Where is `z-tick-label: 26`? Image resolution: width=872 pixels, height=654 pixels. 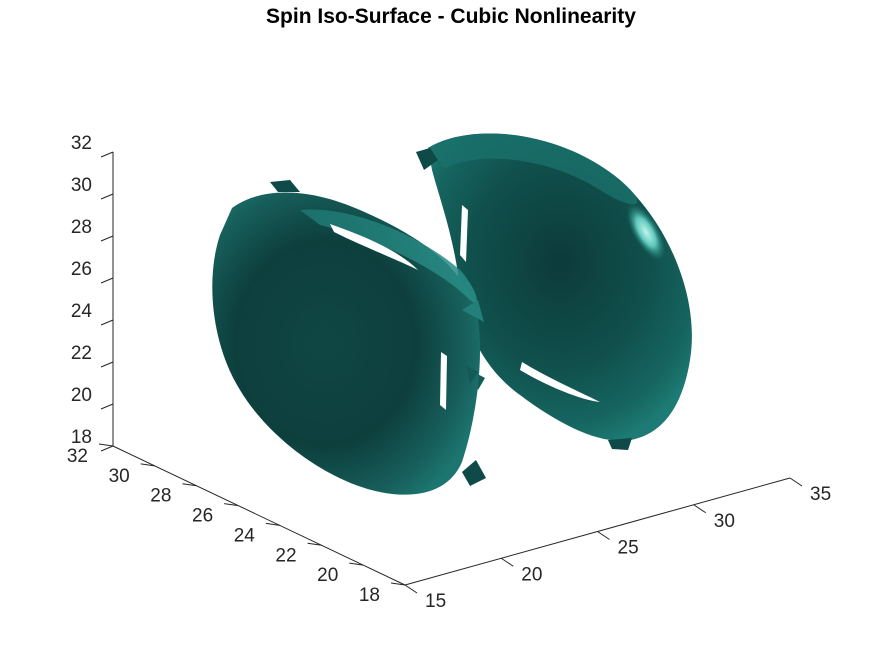
z-tick-label: 26 is located at coordinates (81, 269).